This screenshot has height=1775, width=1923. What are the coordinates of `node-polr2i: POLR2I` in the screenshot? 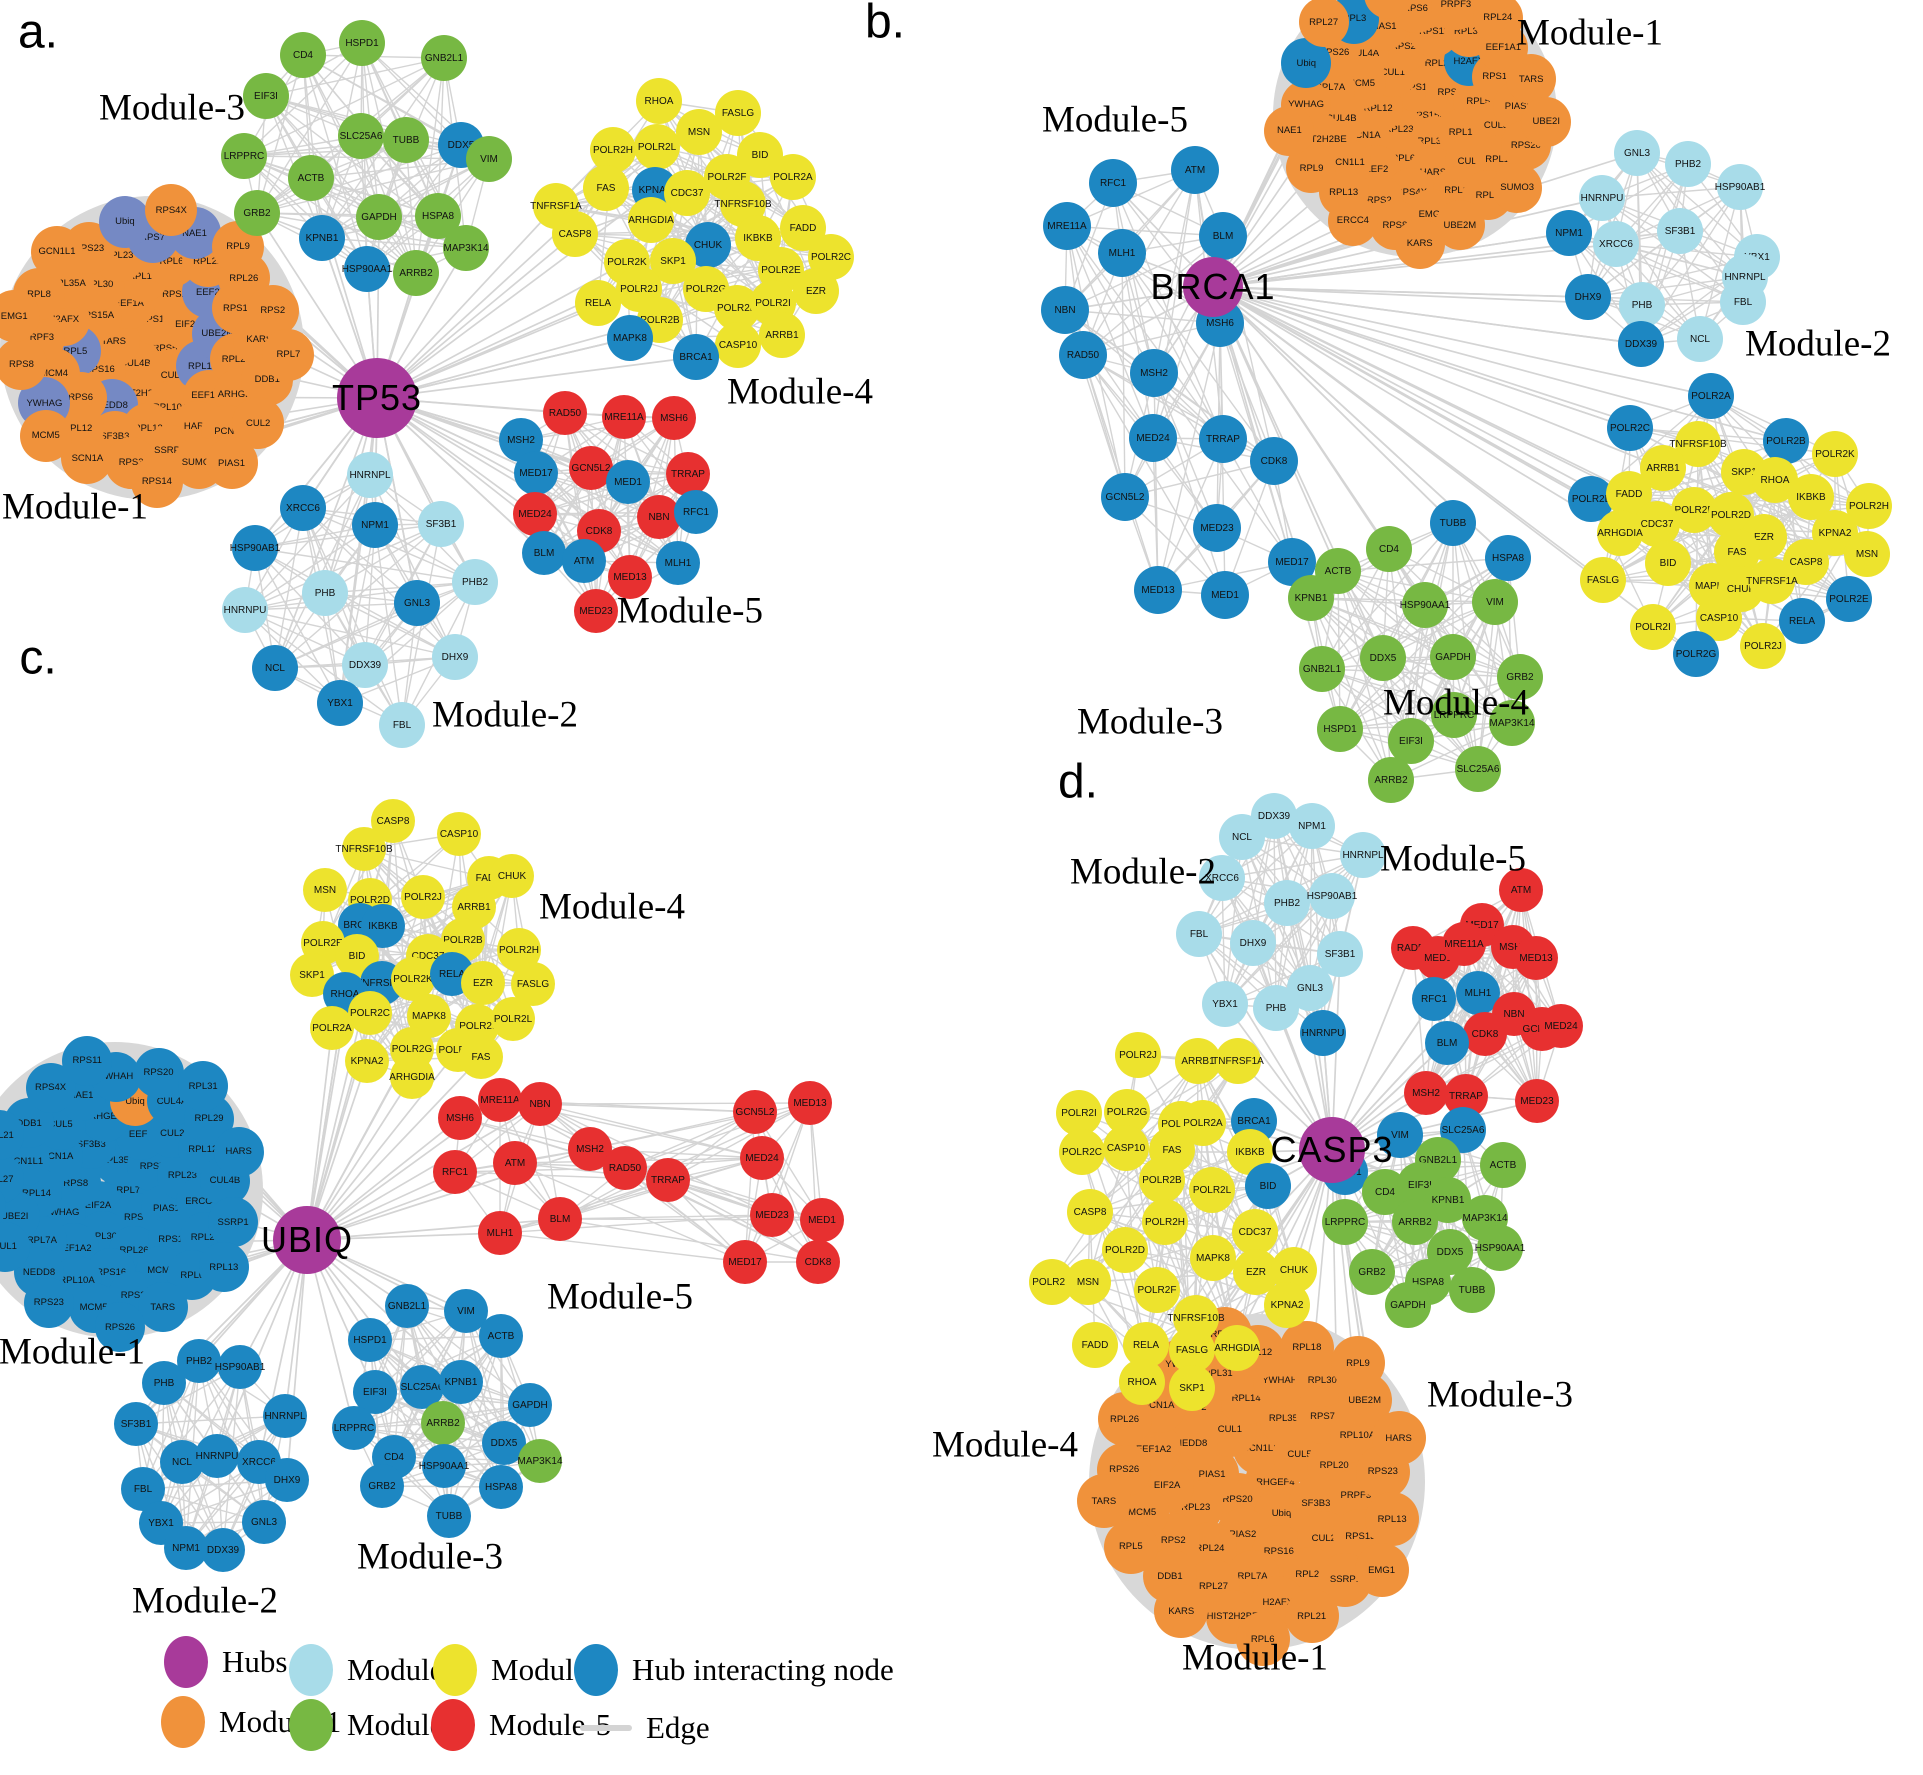 It's located at (1653, 627).